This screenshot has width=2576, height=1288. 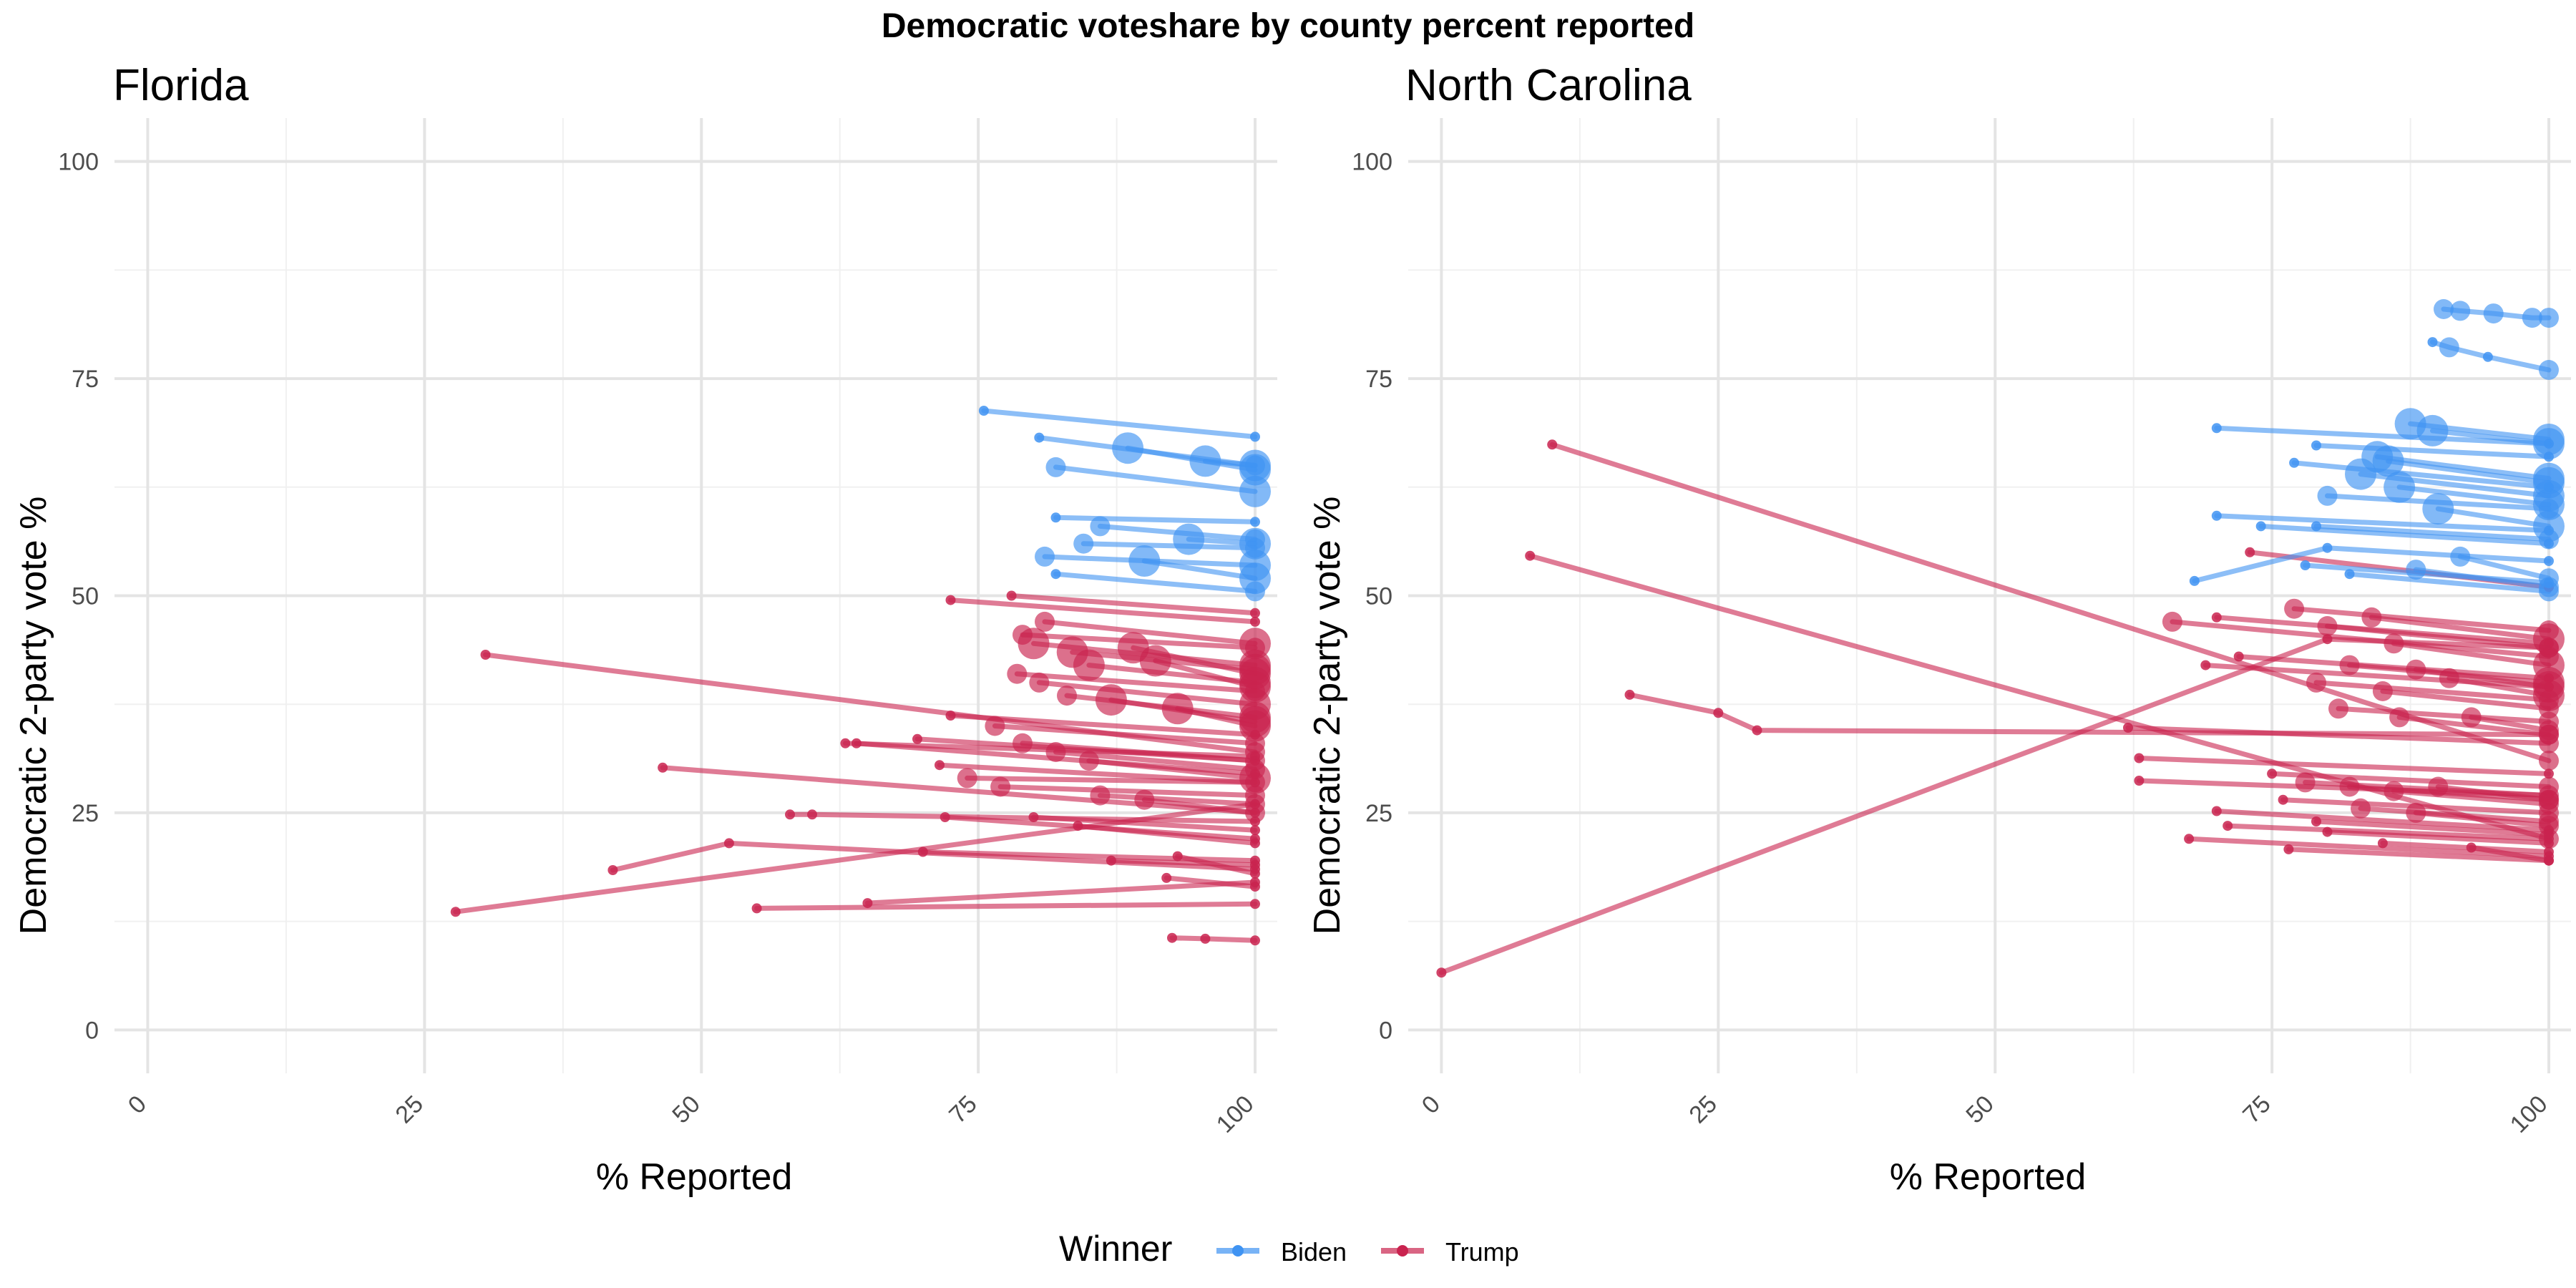 I want to click on y-tick-label: 25, so click(x=1378, y=813).